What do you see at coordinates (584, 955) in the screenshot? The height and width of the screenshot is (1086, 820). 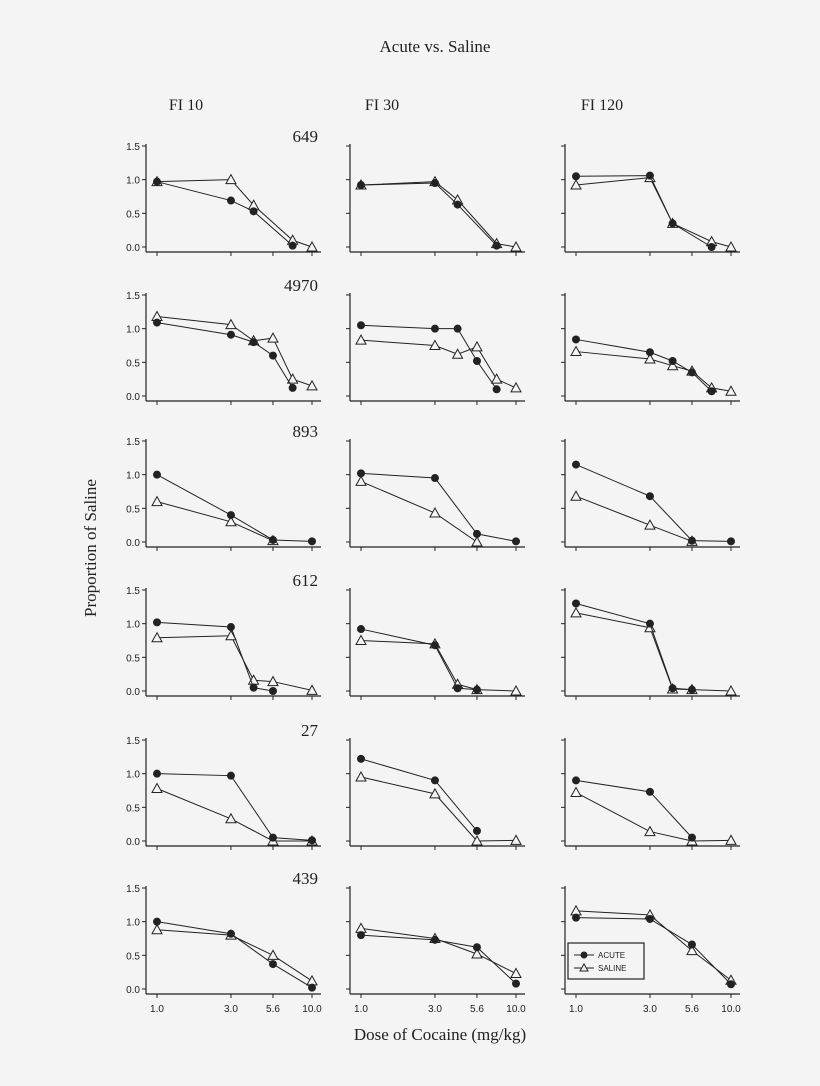 I see `legend-acute-marker` at bounding box center [584, 955].